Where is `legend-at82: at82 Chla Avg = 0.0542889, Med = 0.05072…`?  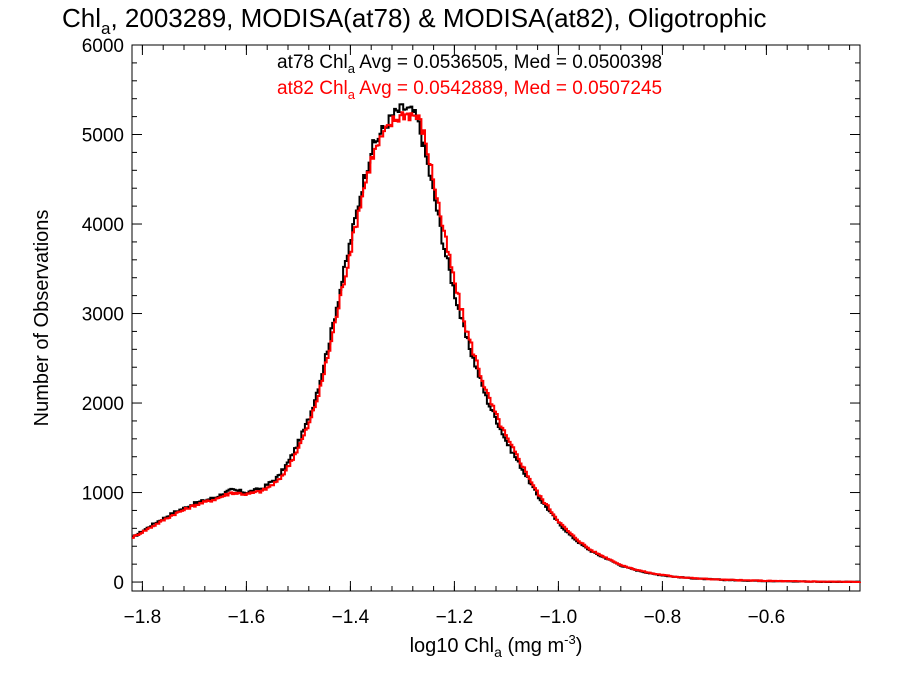
legend-at82: at82 Chla Avg = 0.0542889, Med = 0.05072… is located at coordinates (469, 90).